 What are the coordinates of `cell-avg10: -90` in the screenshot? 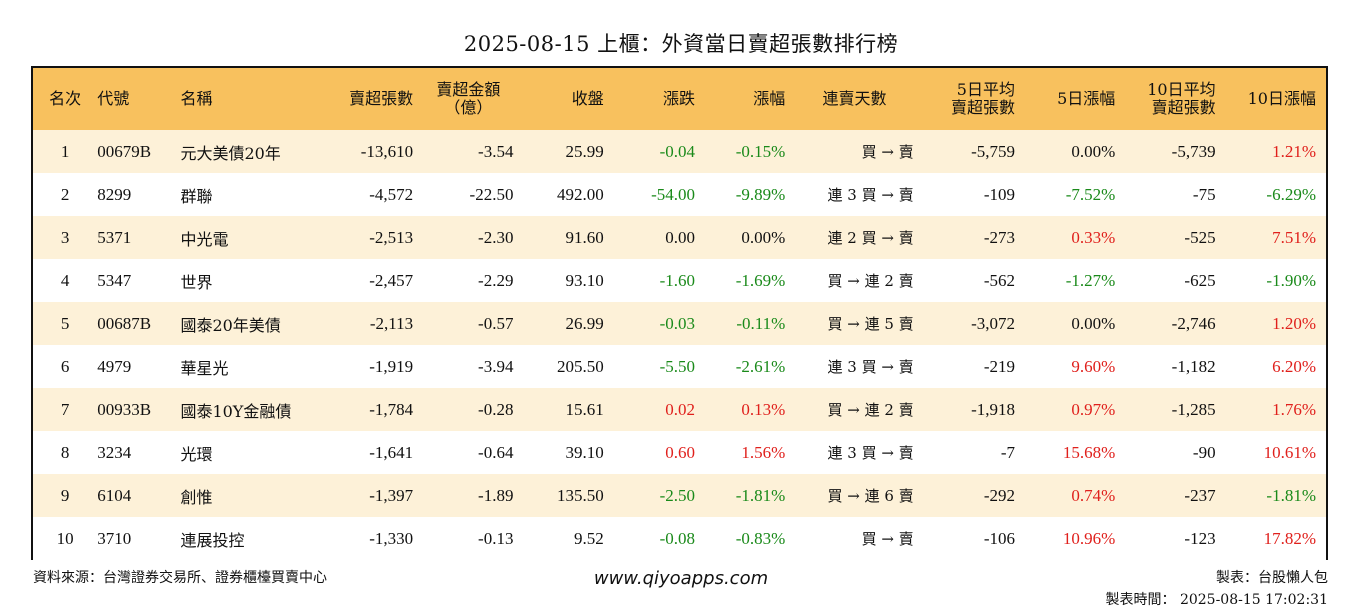 It's located at (1204, 452).